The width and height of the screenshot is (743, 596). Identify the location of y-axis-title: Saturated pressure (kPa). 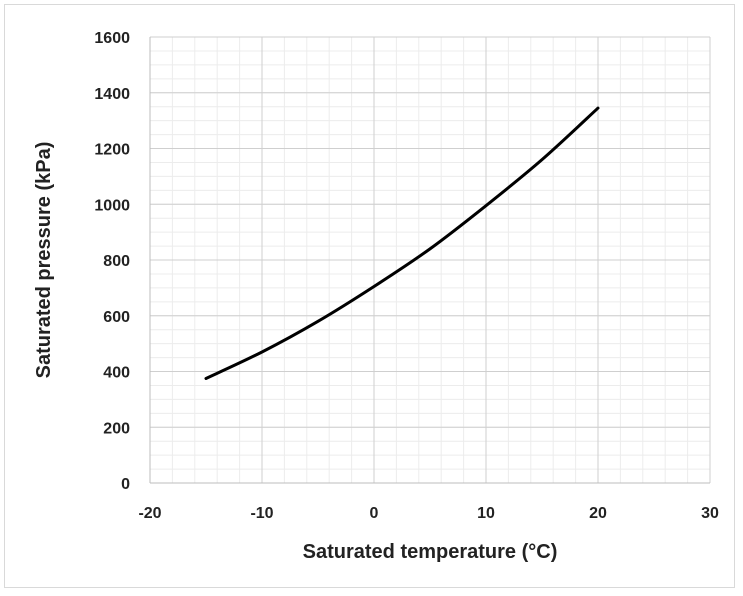
(44, 260).